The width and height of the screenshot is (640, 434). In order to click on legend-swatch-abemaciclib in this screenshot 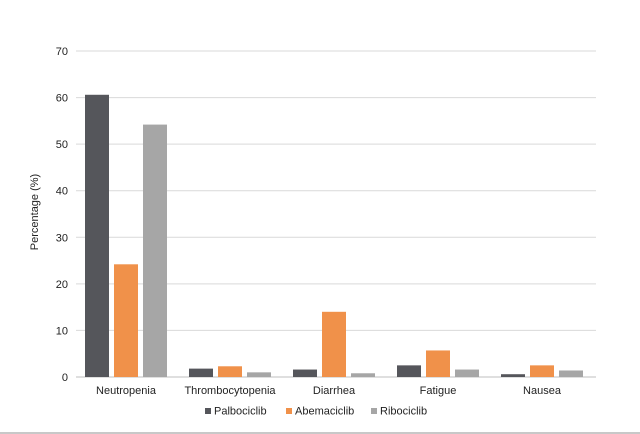, I will do `click(289, 411)`.